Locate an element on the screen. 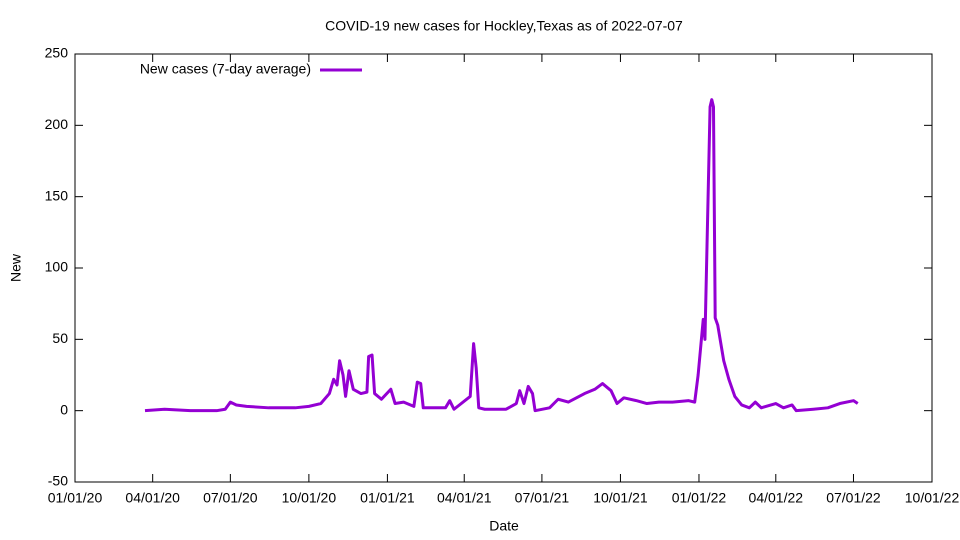 This screenshot has width=960, height=540. y-tick-label: 0 is located at coordinates (64, 409).